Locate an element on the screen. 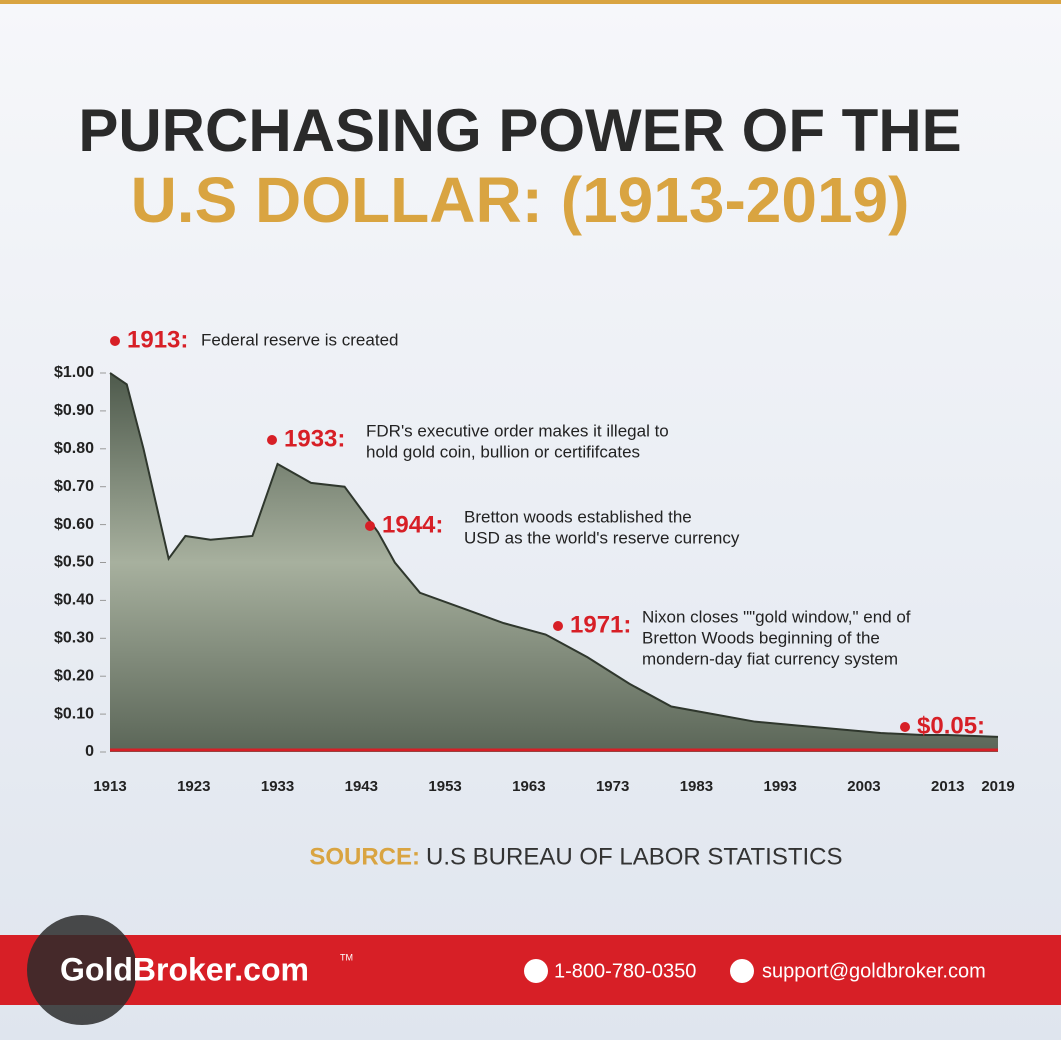 Image resolution: width=1061 pixels, height=1045 pixels. annotation-text: Federal reserve is created is located at coordinates (299, 339).